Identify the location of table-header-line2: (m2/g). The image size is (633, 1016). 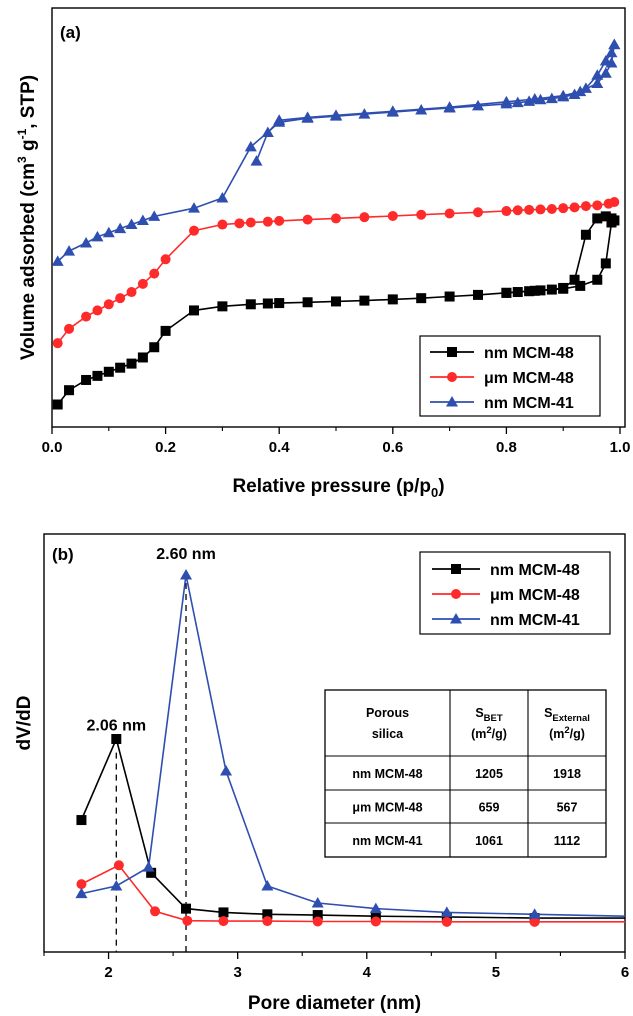
(567, 733).